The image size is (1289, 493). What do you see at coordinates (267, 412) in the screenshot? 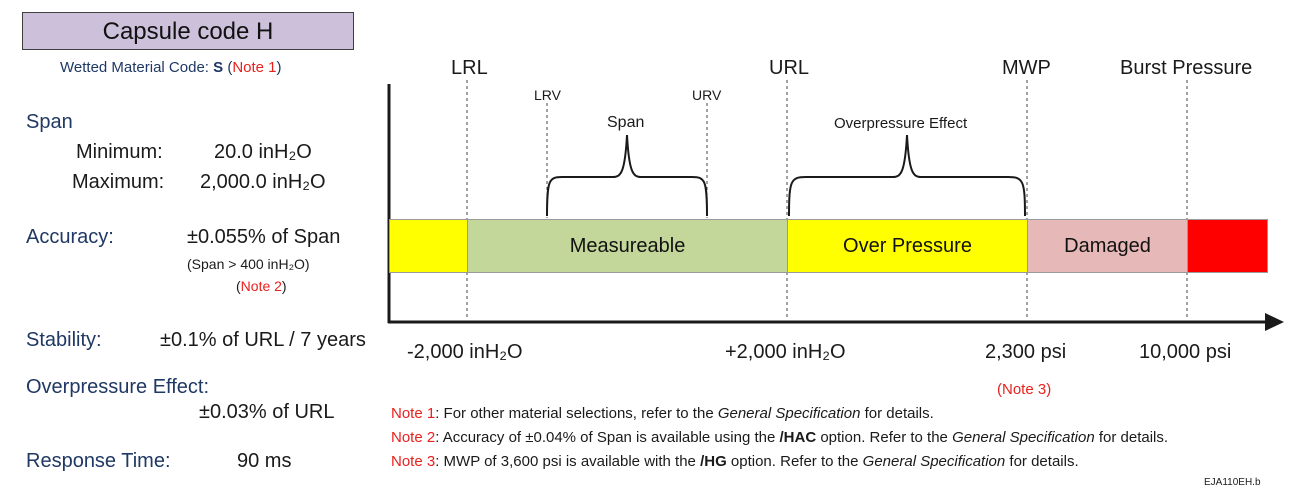
I see `overpressure-effect-value: ±0.03% of URL` at bounding box center [267, 412].